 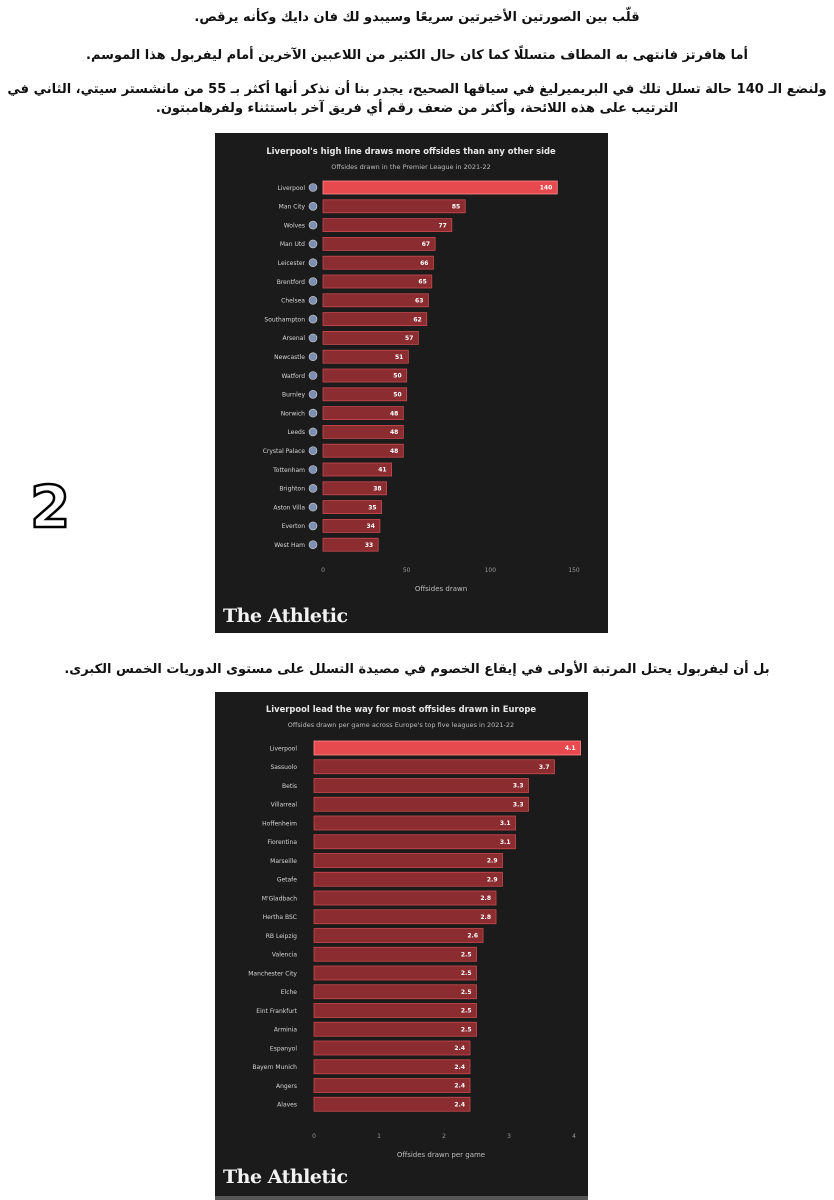 What do you see at coordinates (292, 207) in the screenshot?
I see `category-label: Man City` at bounding box center [292, 207].